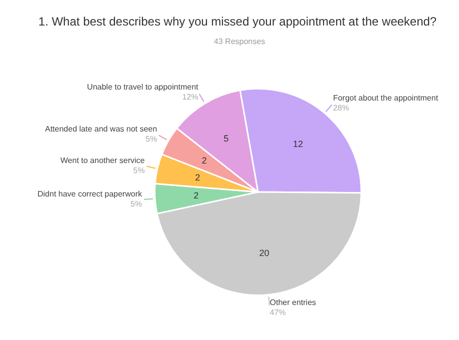 This screenshot has height=340, width=459. What do you see at coordinates (90, 194) in the screenshot?
I see `slice-label: Didnt have correct paperwork` at bounding box center [90, 194].